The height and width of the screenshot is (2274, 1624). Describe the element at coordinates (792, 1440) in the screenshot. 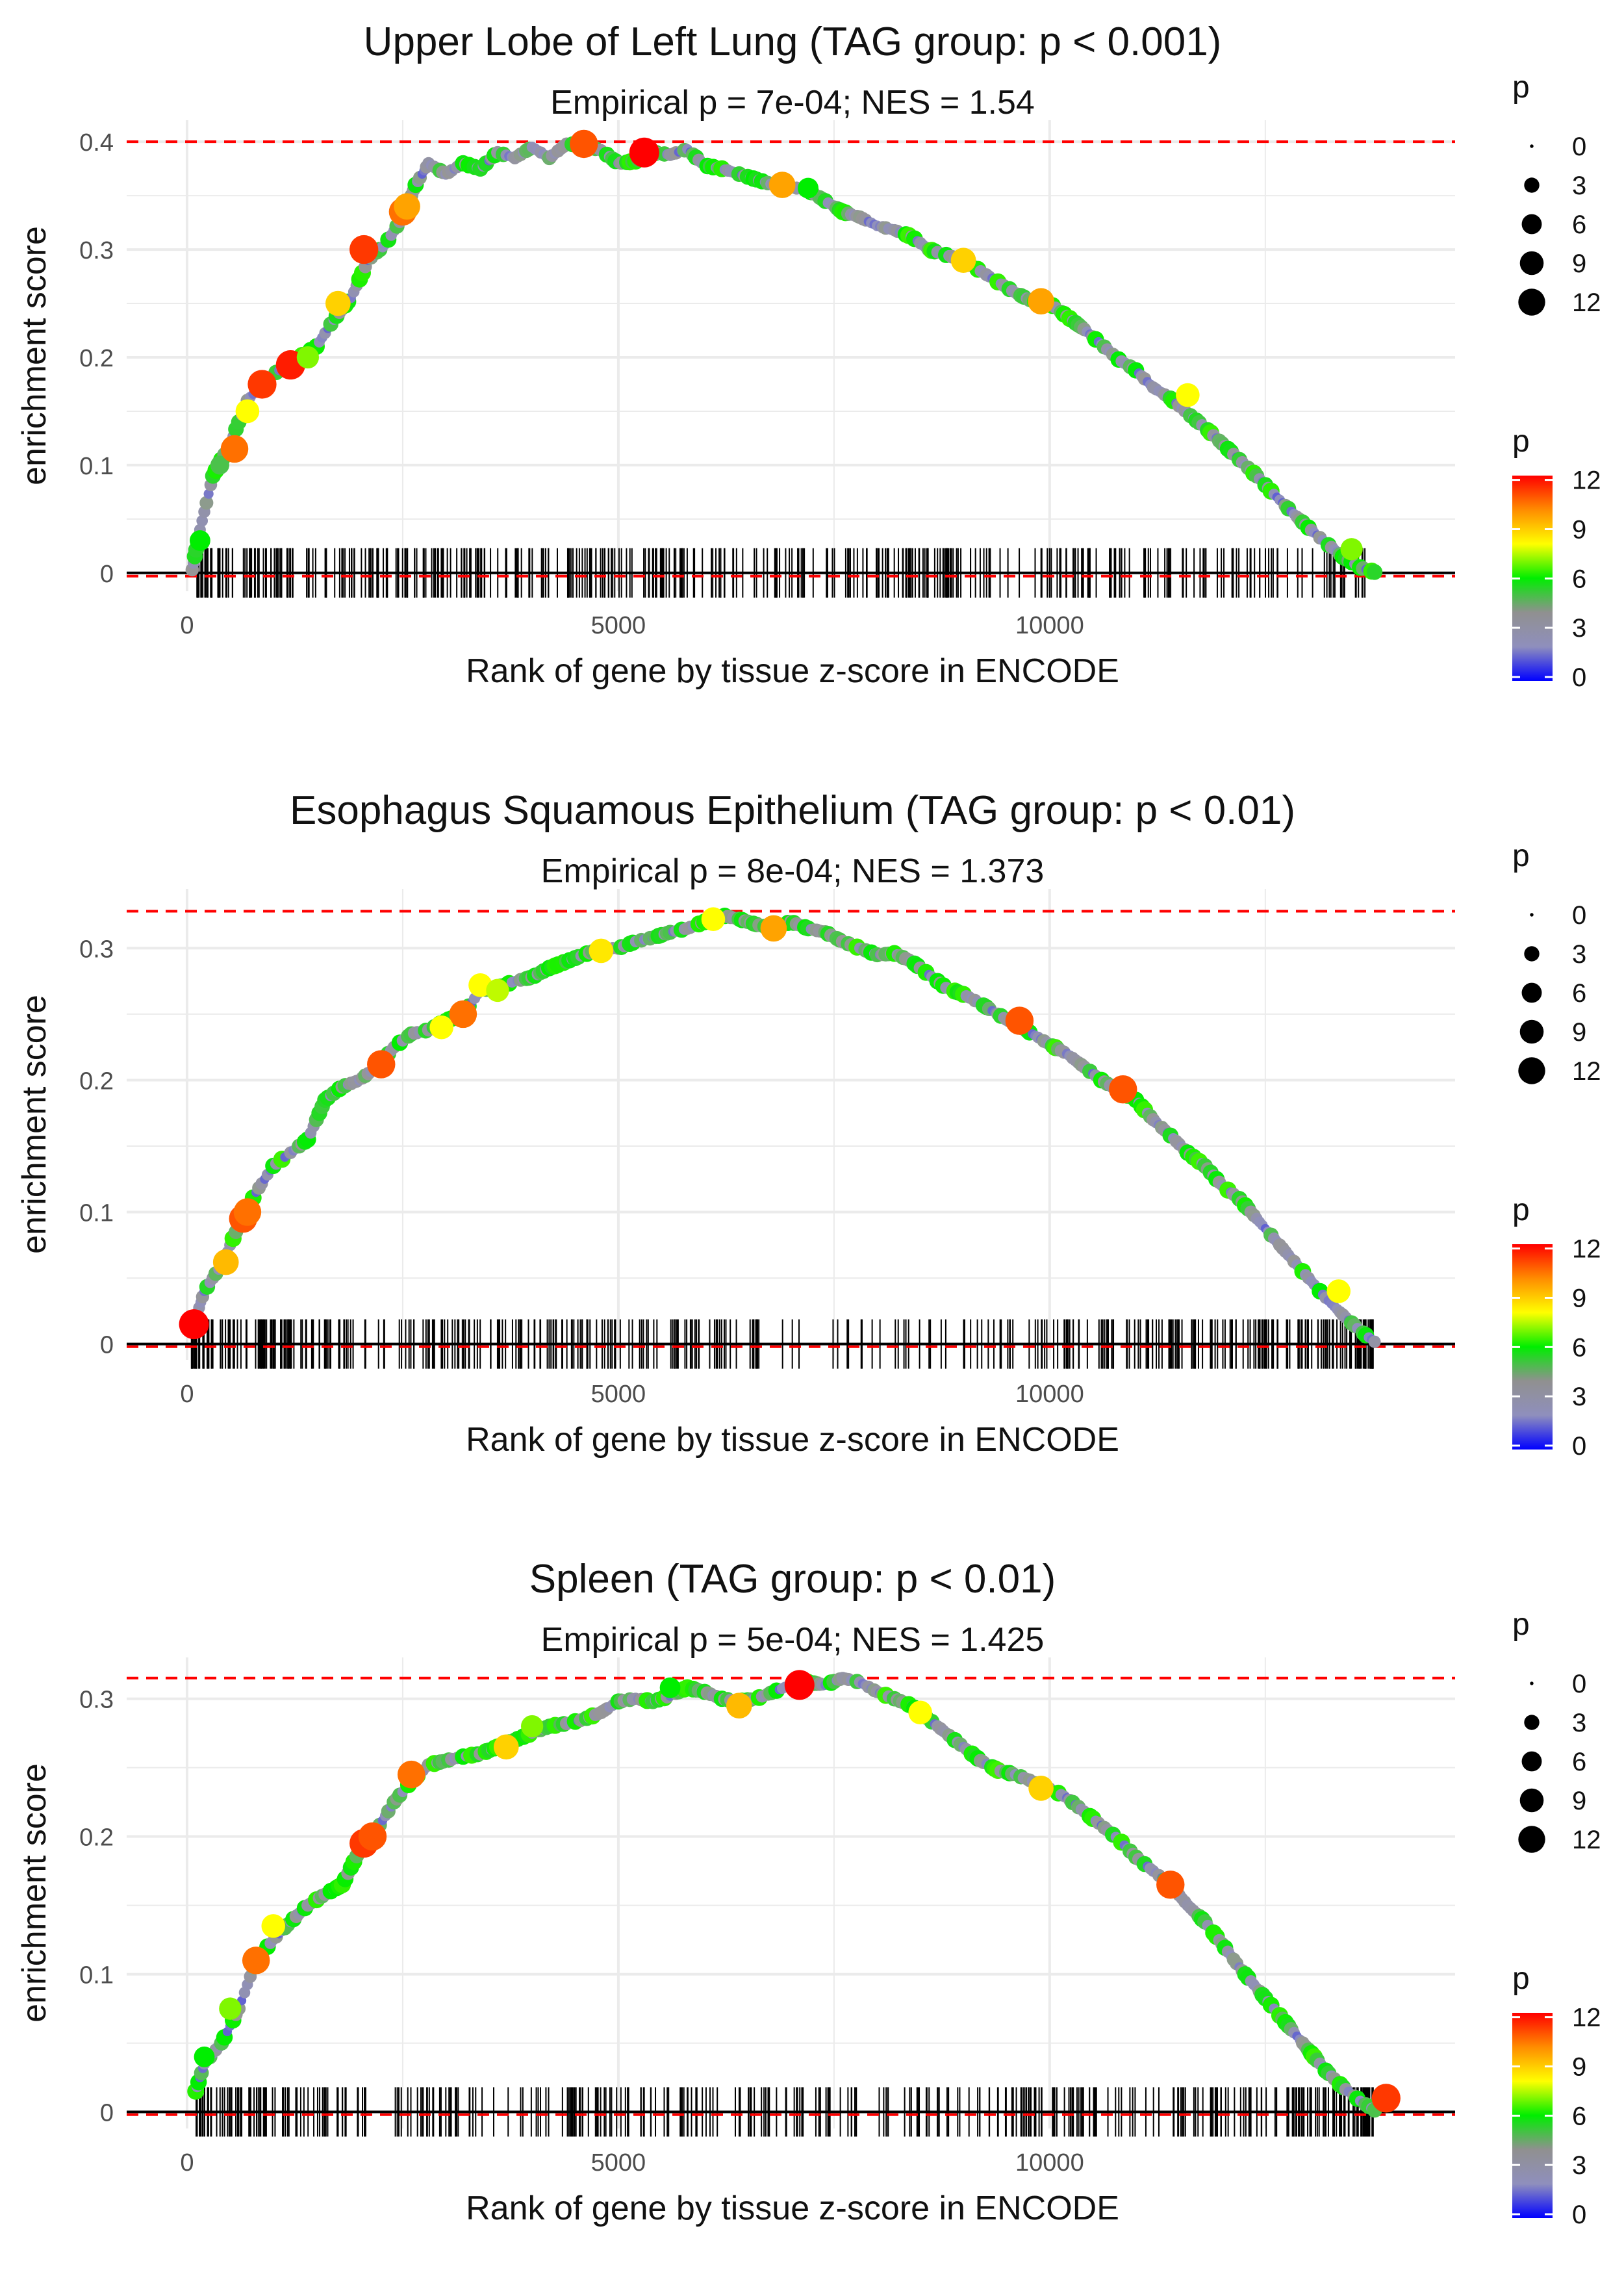

I see `x-axis-label: Rank of gene by tissue z-score in ENCODE` at that location.